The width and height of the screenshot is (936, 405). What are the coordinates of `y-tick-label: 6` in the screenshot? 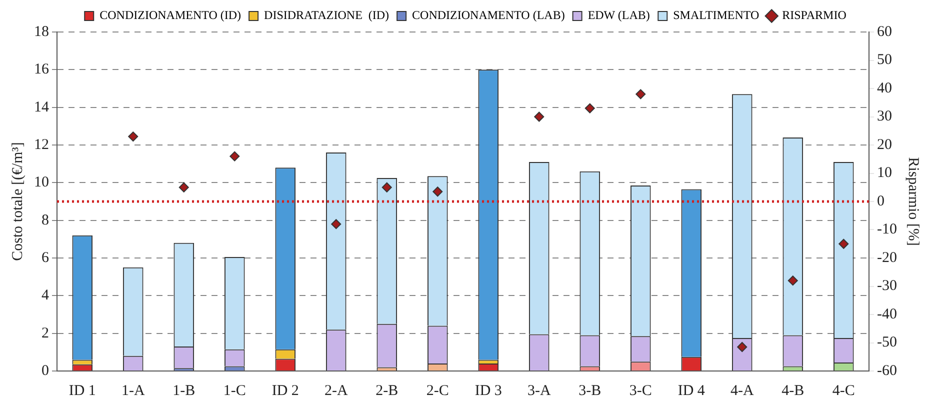 It's located at (46, 258).